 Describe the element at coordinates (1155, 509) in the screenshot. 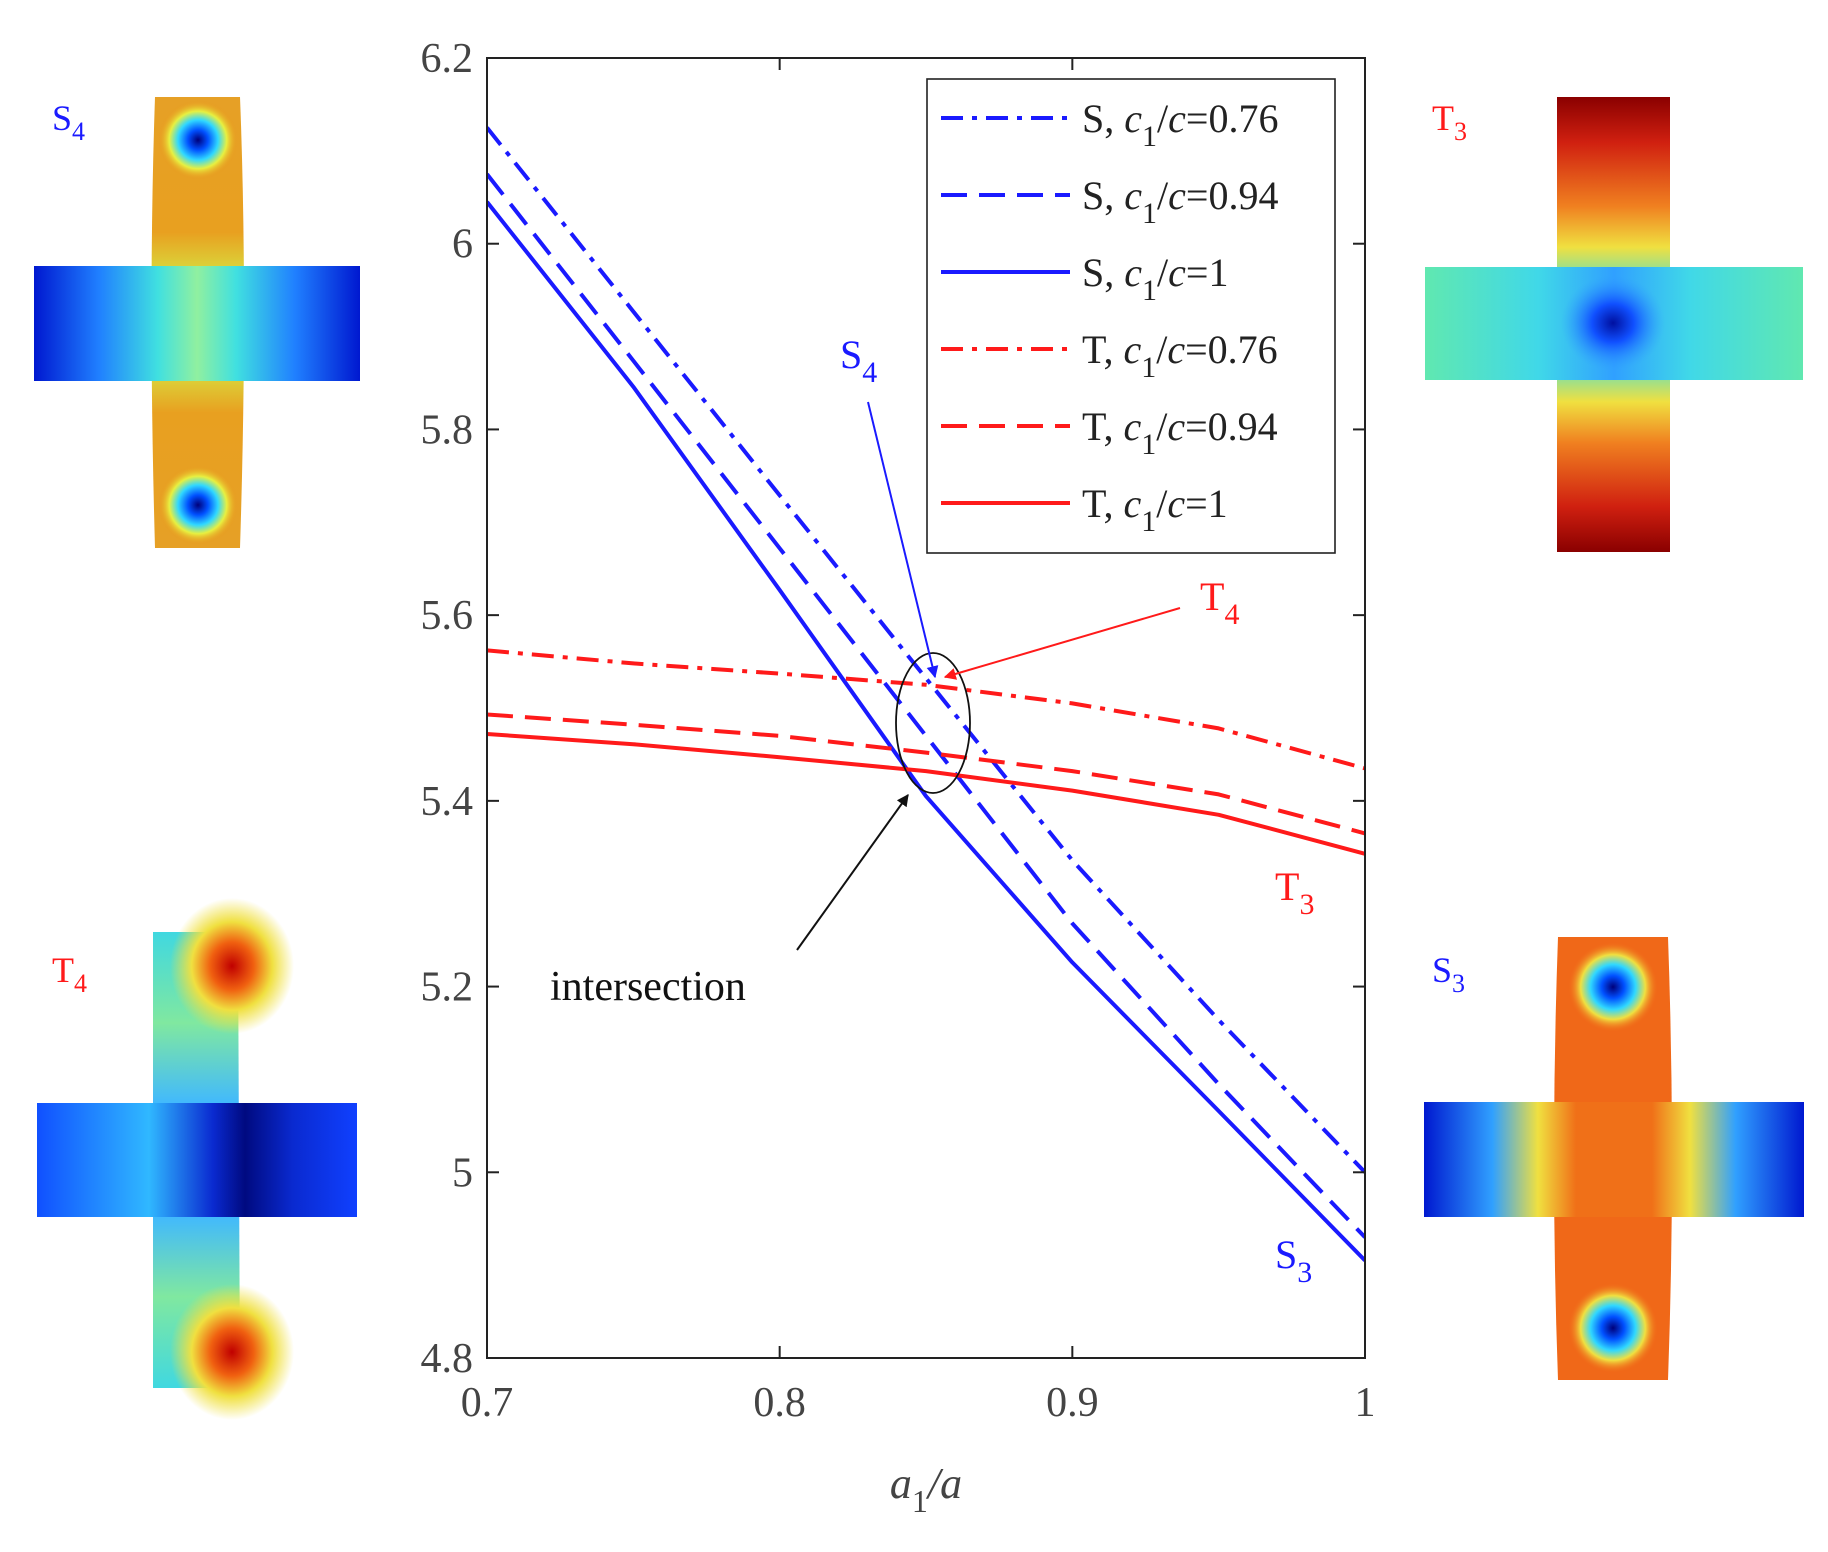

I see `legend-entry-label: T, c1/c=1` at that location.